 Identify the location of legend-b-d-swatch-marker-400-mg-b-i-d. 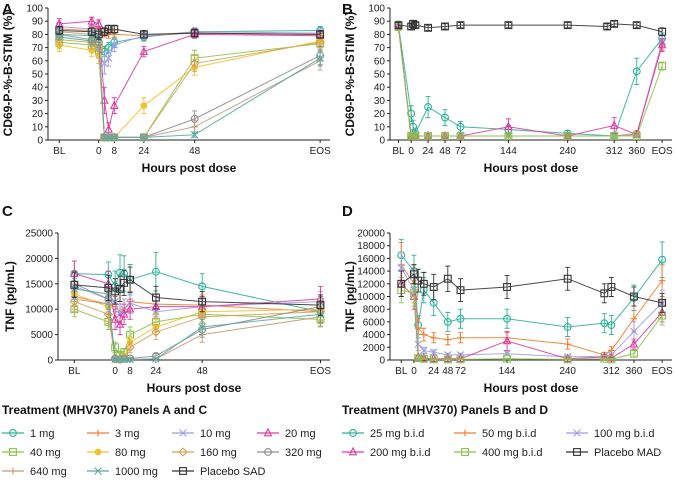
(465, 452).